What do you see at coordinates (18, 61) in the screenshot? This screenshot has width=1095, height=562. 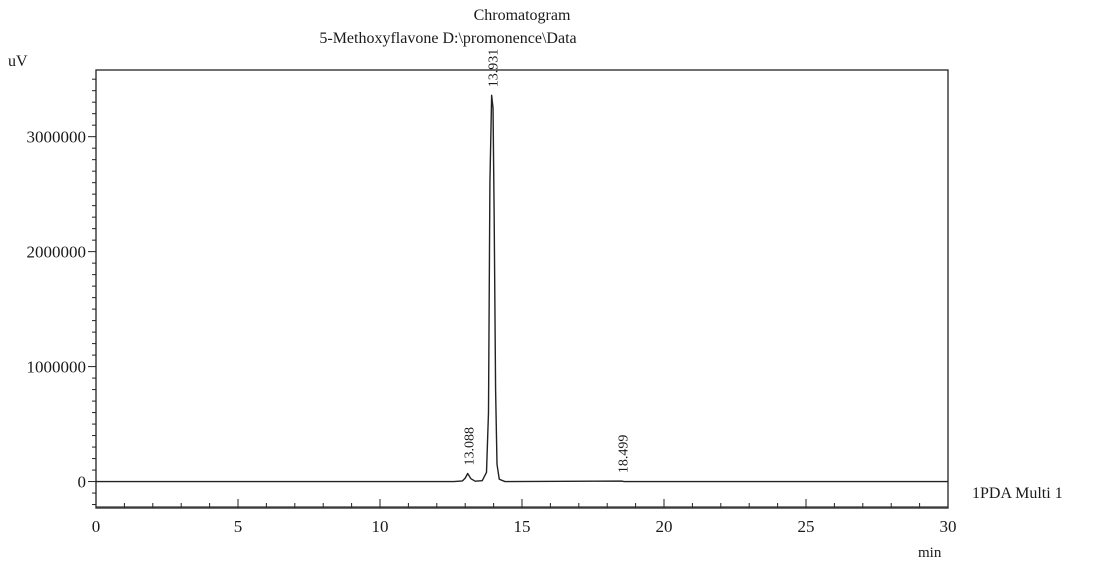 I see `y-axis-label: uV` at bounding box center [18, 61].